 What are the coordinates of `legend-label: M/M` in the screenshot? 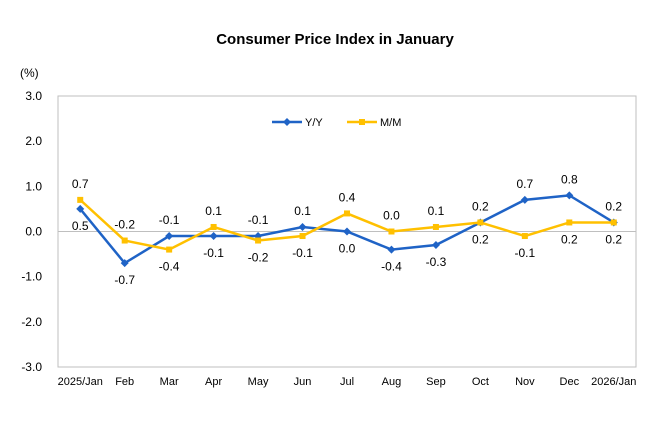 It's located at (390, 123).